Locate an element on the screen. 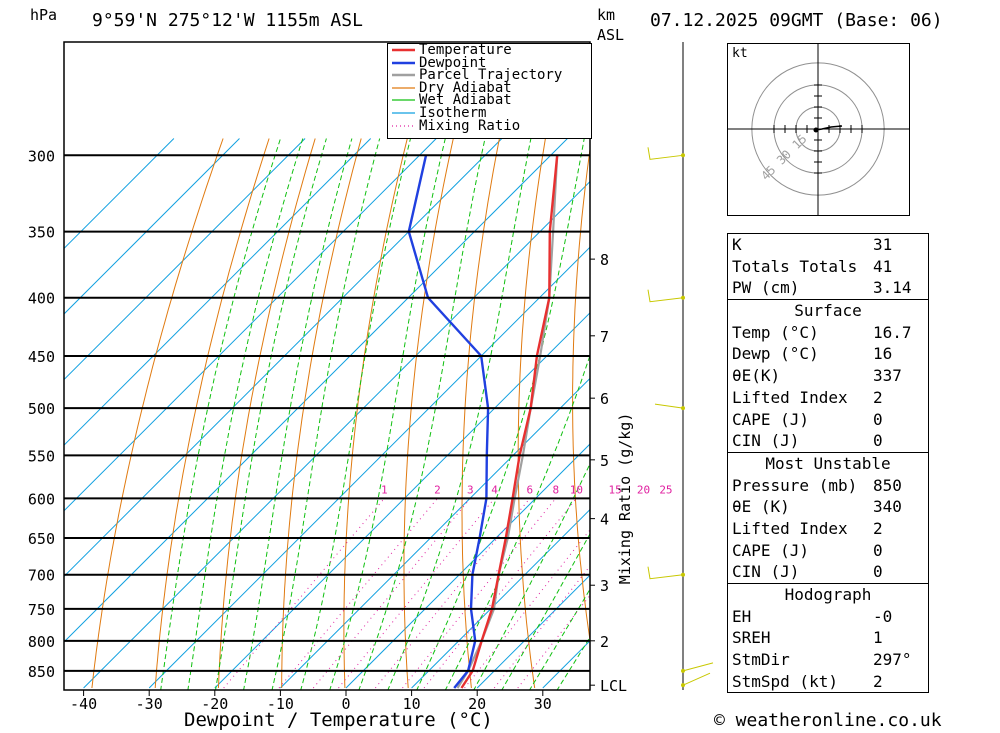 The width and height of the screenshot is (1000, 733). surface-label: CIN (J) is located at coordinates (766, 441).